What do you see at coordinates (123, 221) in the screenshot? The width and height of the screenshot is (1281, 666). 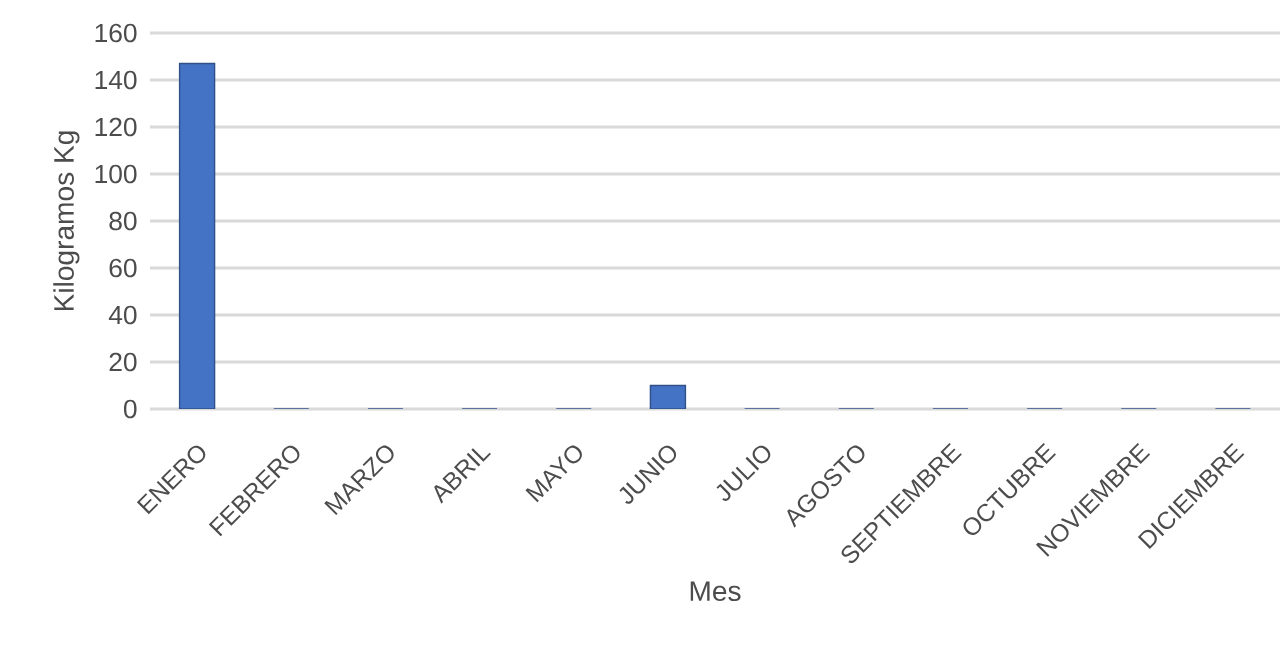 I see `y-tick-label: 80` at bounding box center [123, 221].